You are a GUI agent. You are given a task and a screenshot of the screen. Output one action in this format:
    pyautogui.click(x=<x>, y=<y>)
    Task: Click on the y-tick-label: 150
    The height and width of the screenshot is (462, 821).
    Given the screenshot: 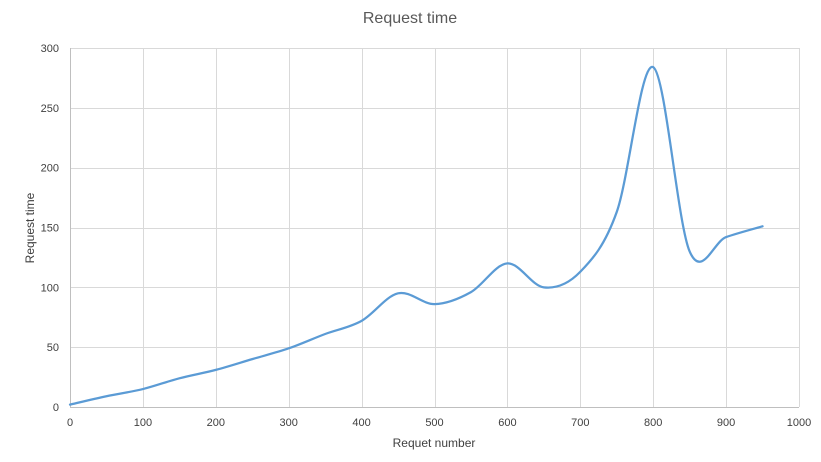 What is the action you would take?
    pyautogui.click(x=50, y=229)
    